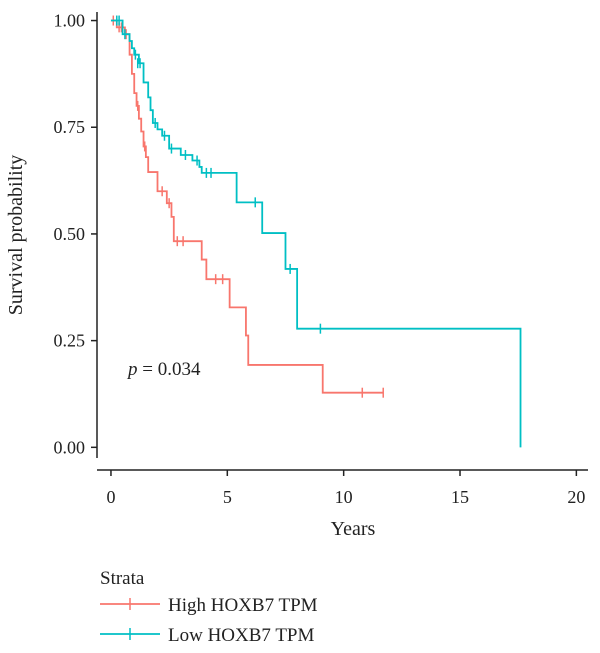 The width and height of the screenshot is (600, 653). Describe the element at coordinates (243, 605) in the screenshot. I see `legend-label-high: High HOXB7 TPM` at that location.